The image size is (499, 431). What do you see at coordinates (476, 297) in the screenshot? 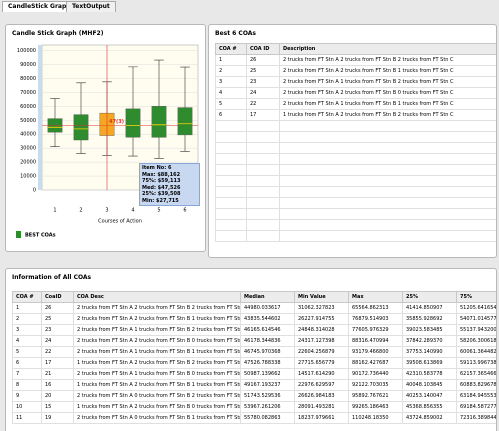
I see `column-header: 75%` at bounding box center [476, 297].